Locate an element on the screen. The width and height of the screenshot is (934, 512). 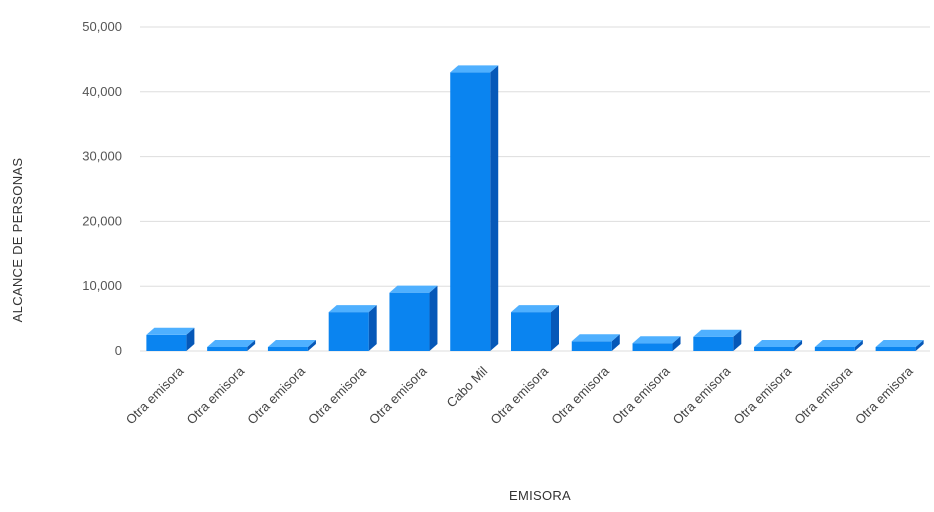
y-axis-ticks: 0 10,000 20,000 30,000 40,000 50,000 is located at coordinates (102, 188).